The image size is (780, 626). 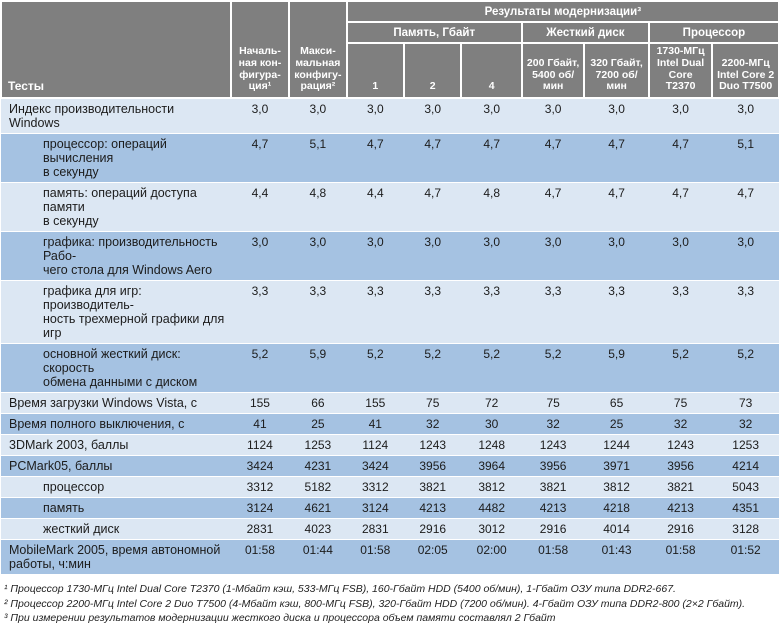 What do you see at coordinates (745, 529) in the screenshot?
I see `value-cell: 3128` at bounding box center [745, 529].